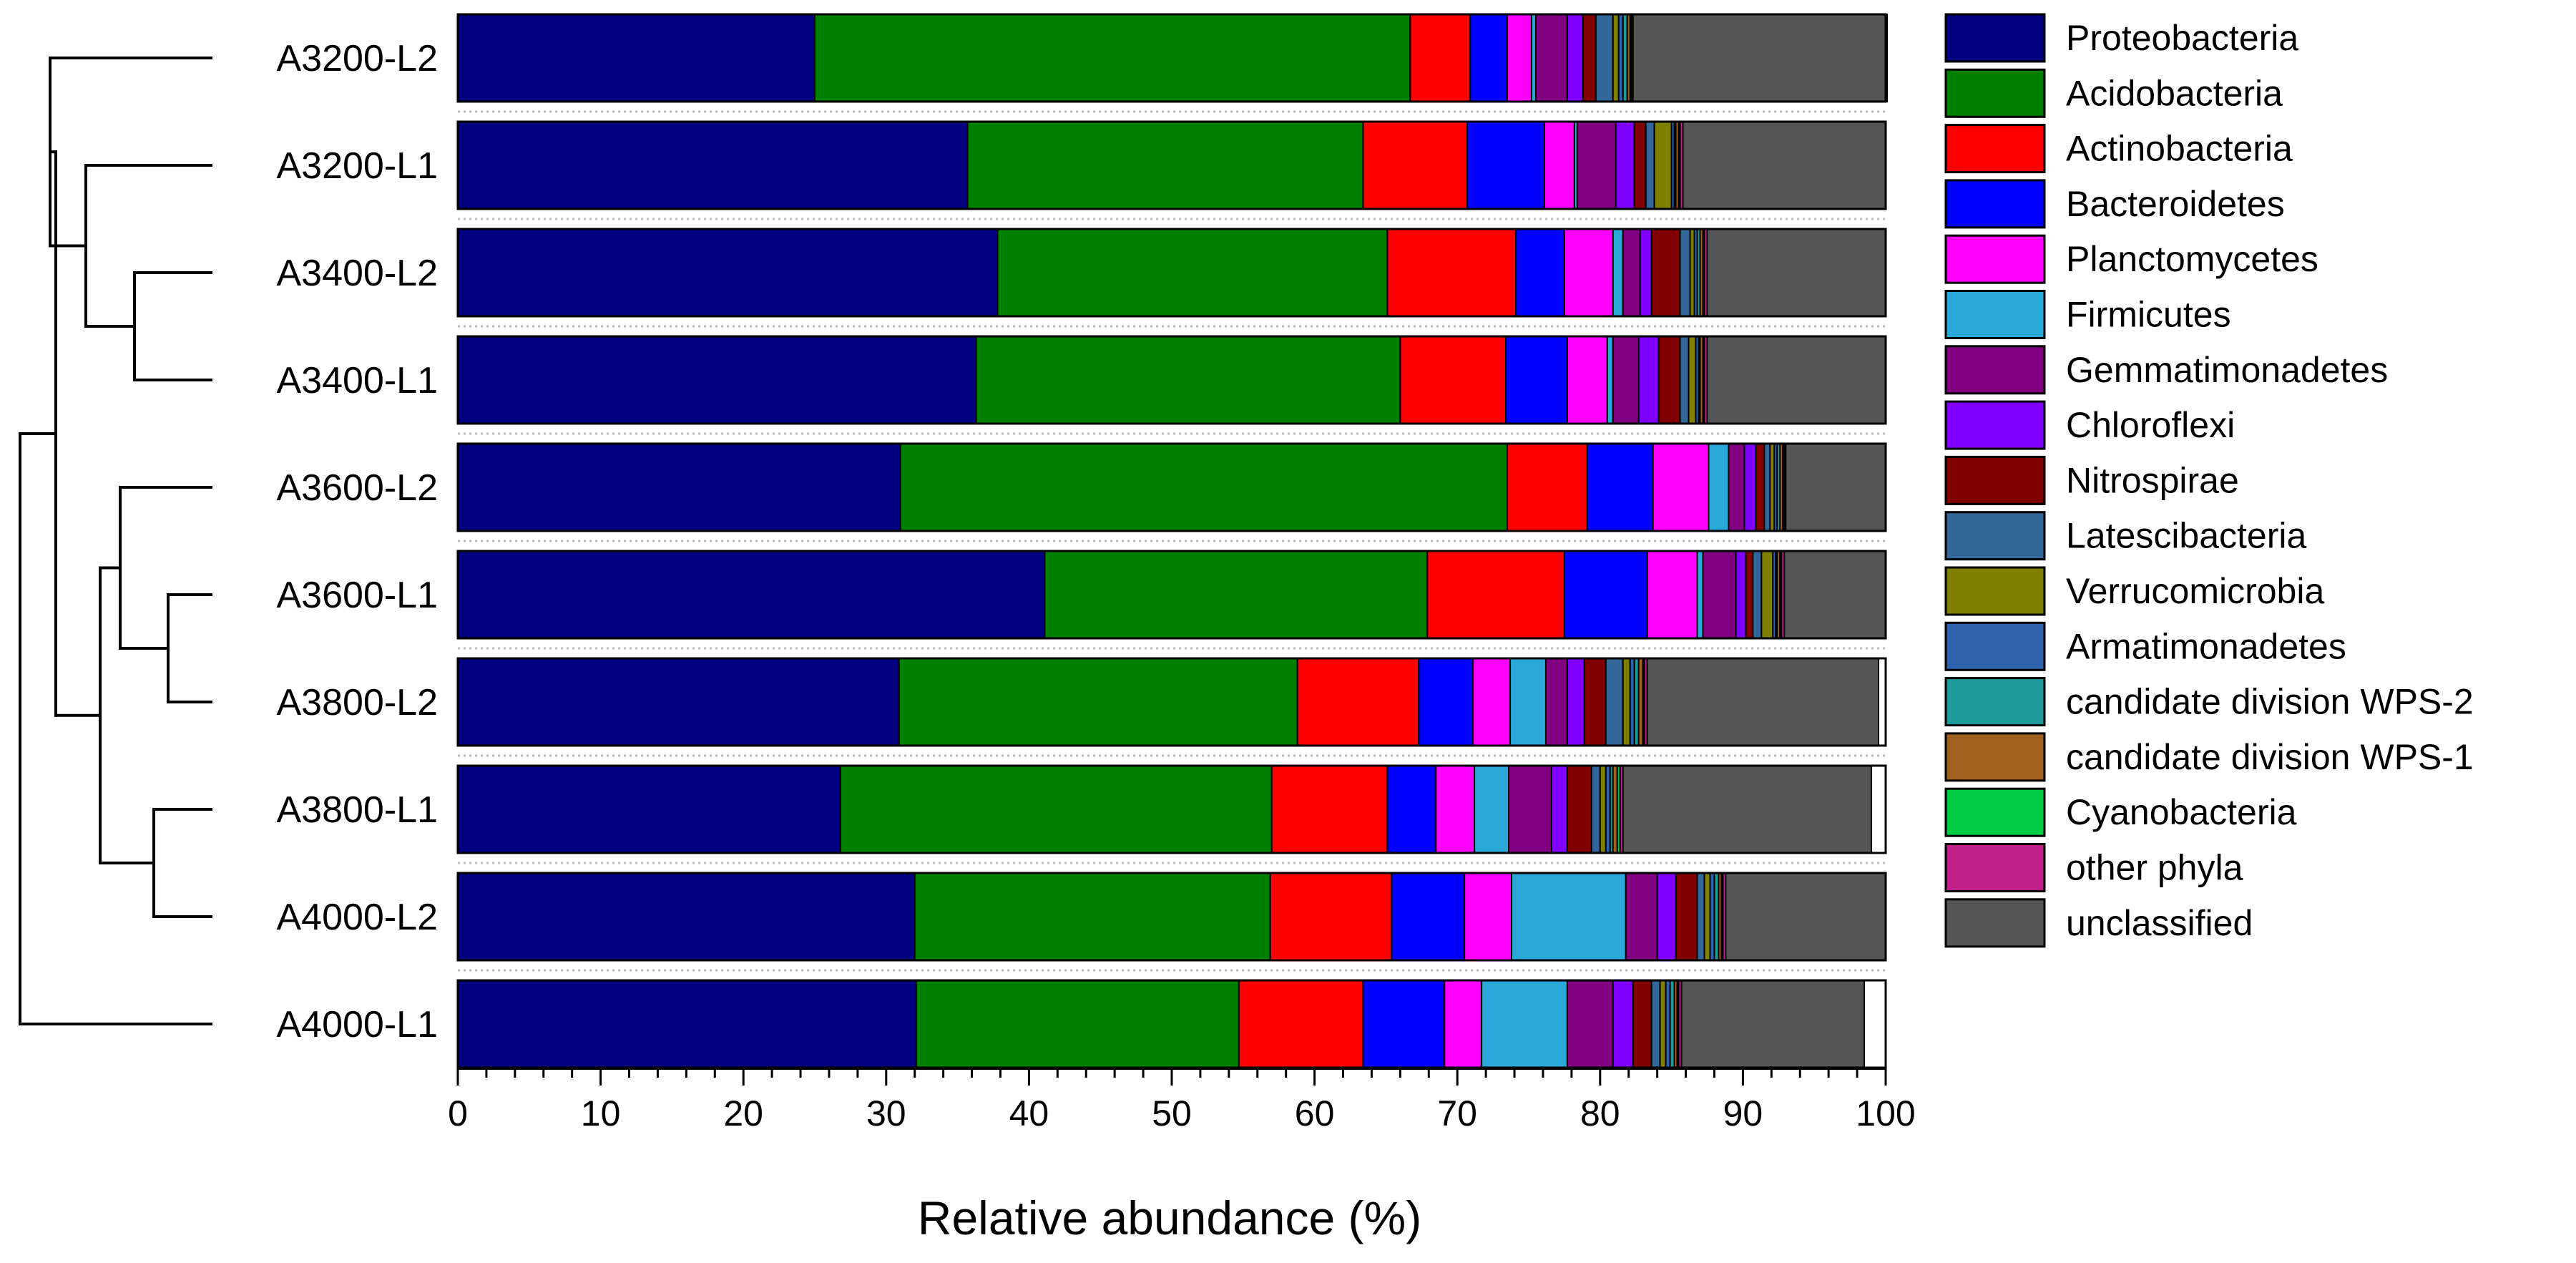  Describe the element at coordinates (2270, 702) in the screenshot. I see `legend-label: candidate division WPS-2` at that location.